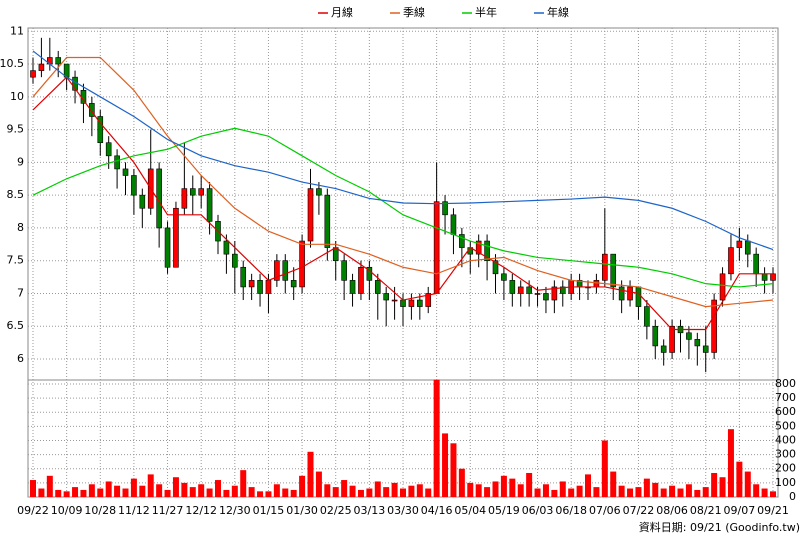  Describe the element at coordinates (719, 527) in the screenshot. I see `footer: 資料日期: 09/21 (Goodinfo.tw)` at that location.